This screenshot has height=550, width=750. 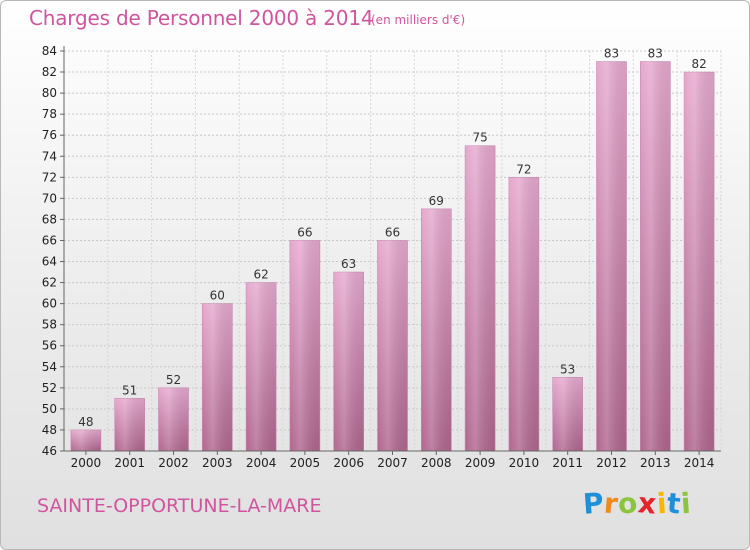 What do you see at coordinates (392, 345) in the screenshot?
I see `bar-shine-2007` at bounding box center [392, 345].